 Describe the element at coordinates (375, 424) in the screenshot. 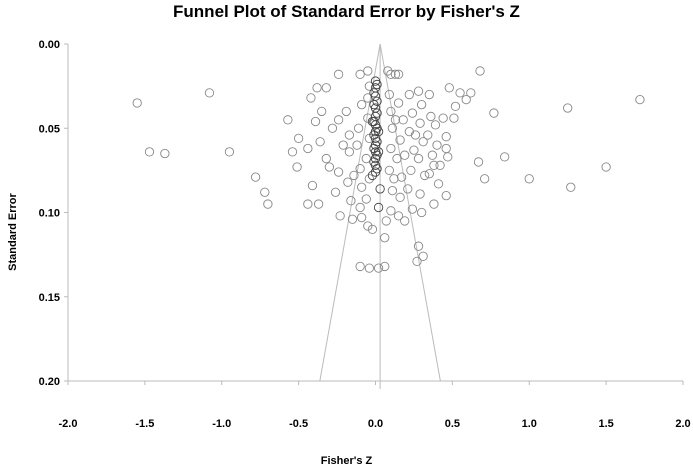

I see `x-tick-label: 0.0` at that location.